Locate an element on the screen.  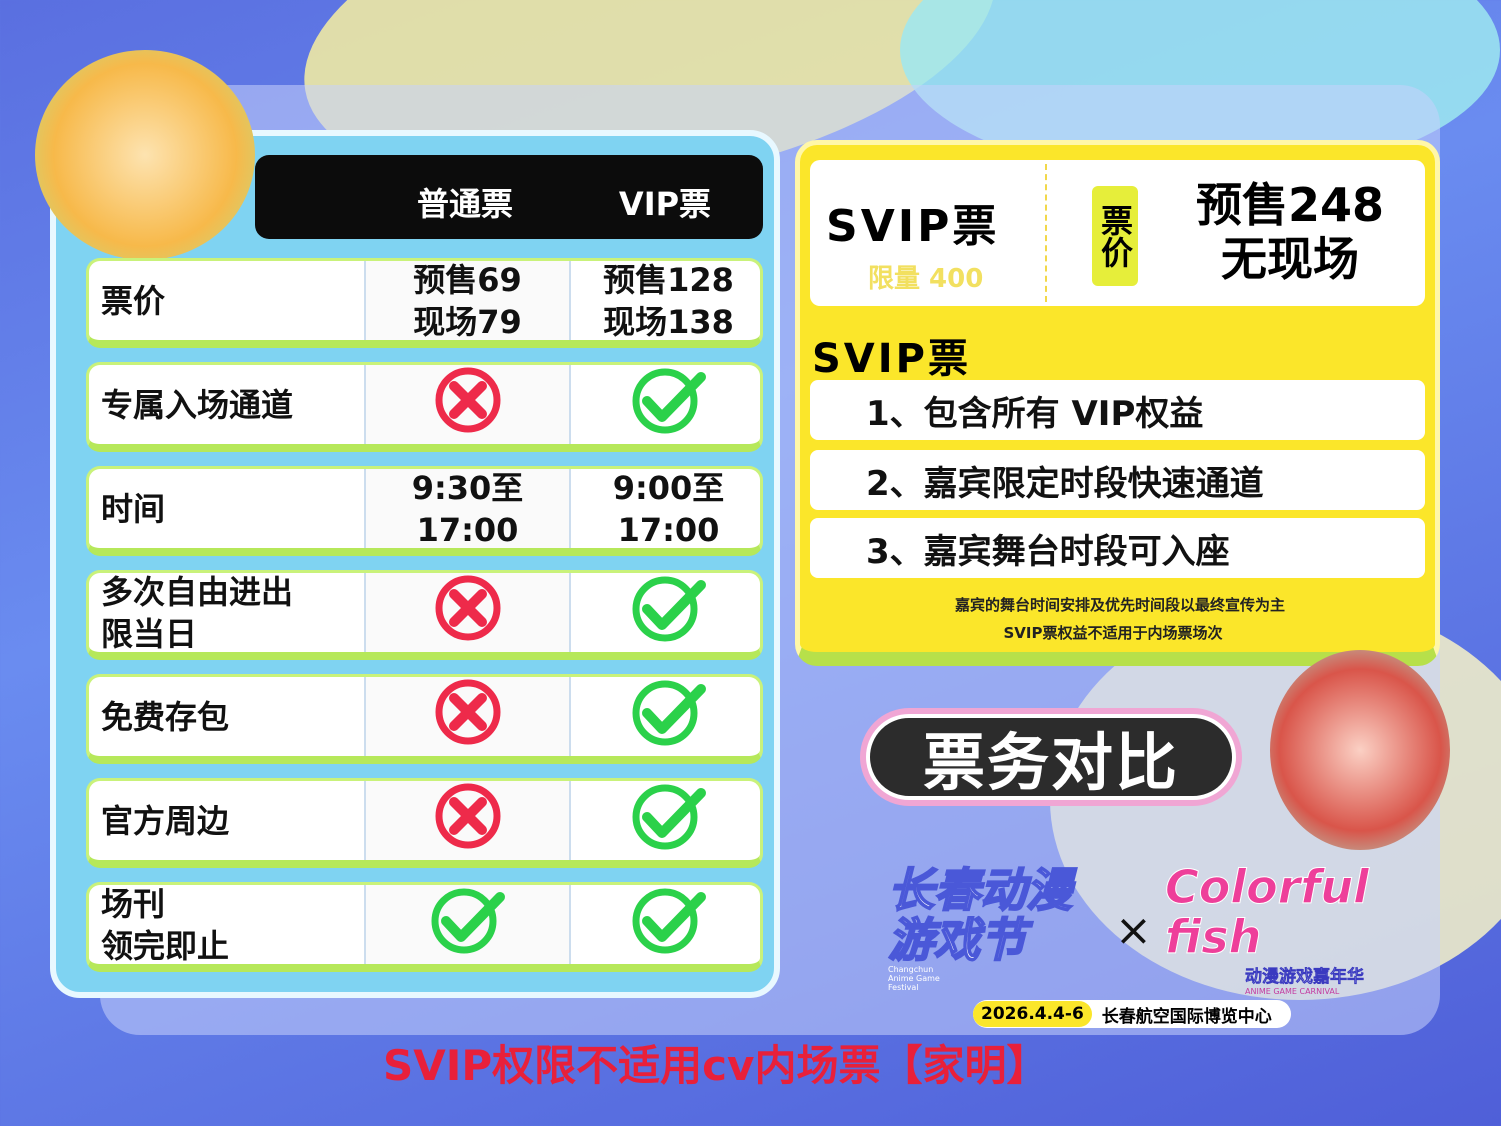
vip-cell: 预售128 现场138 is located at coordinates (664, 300).